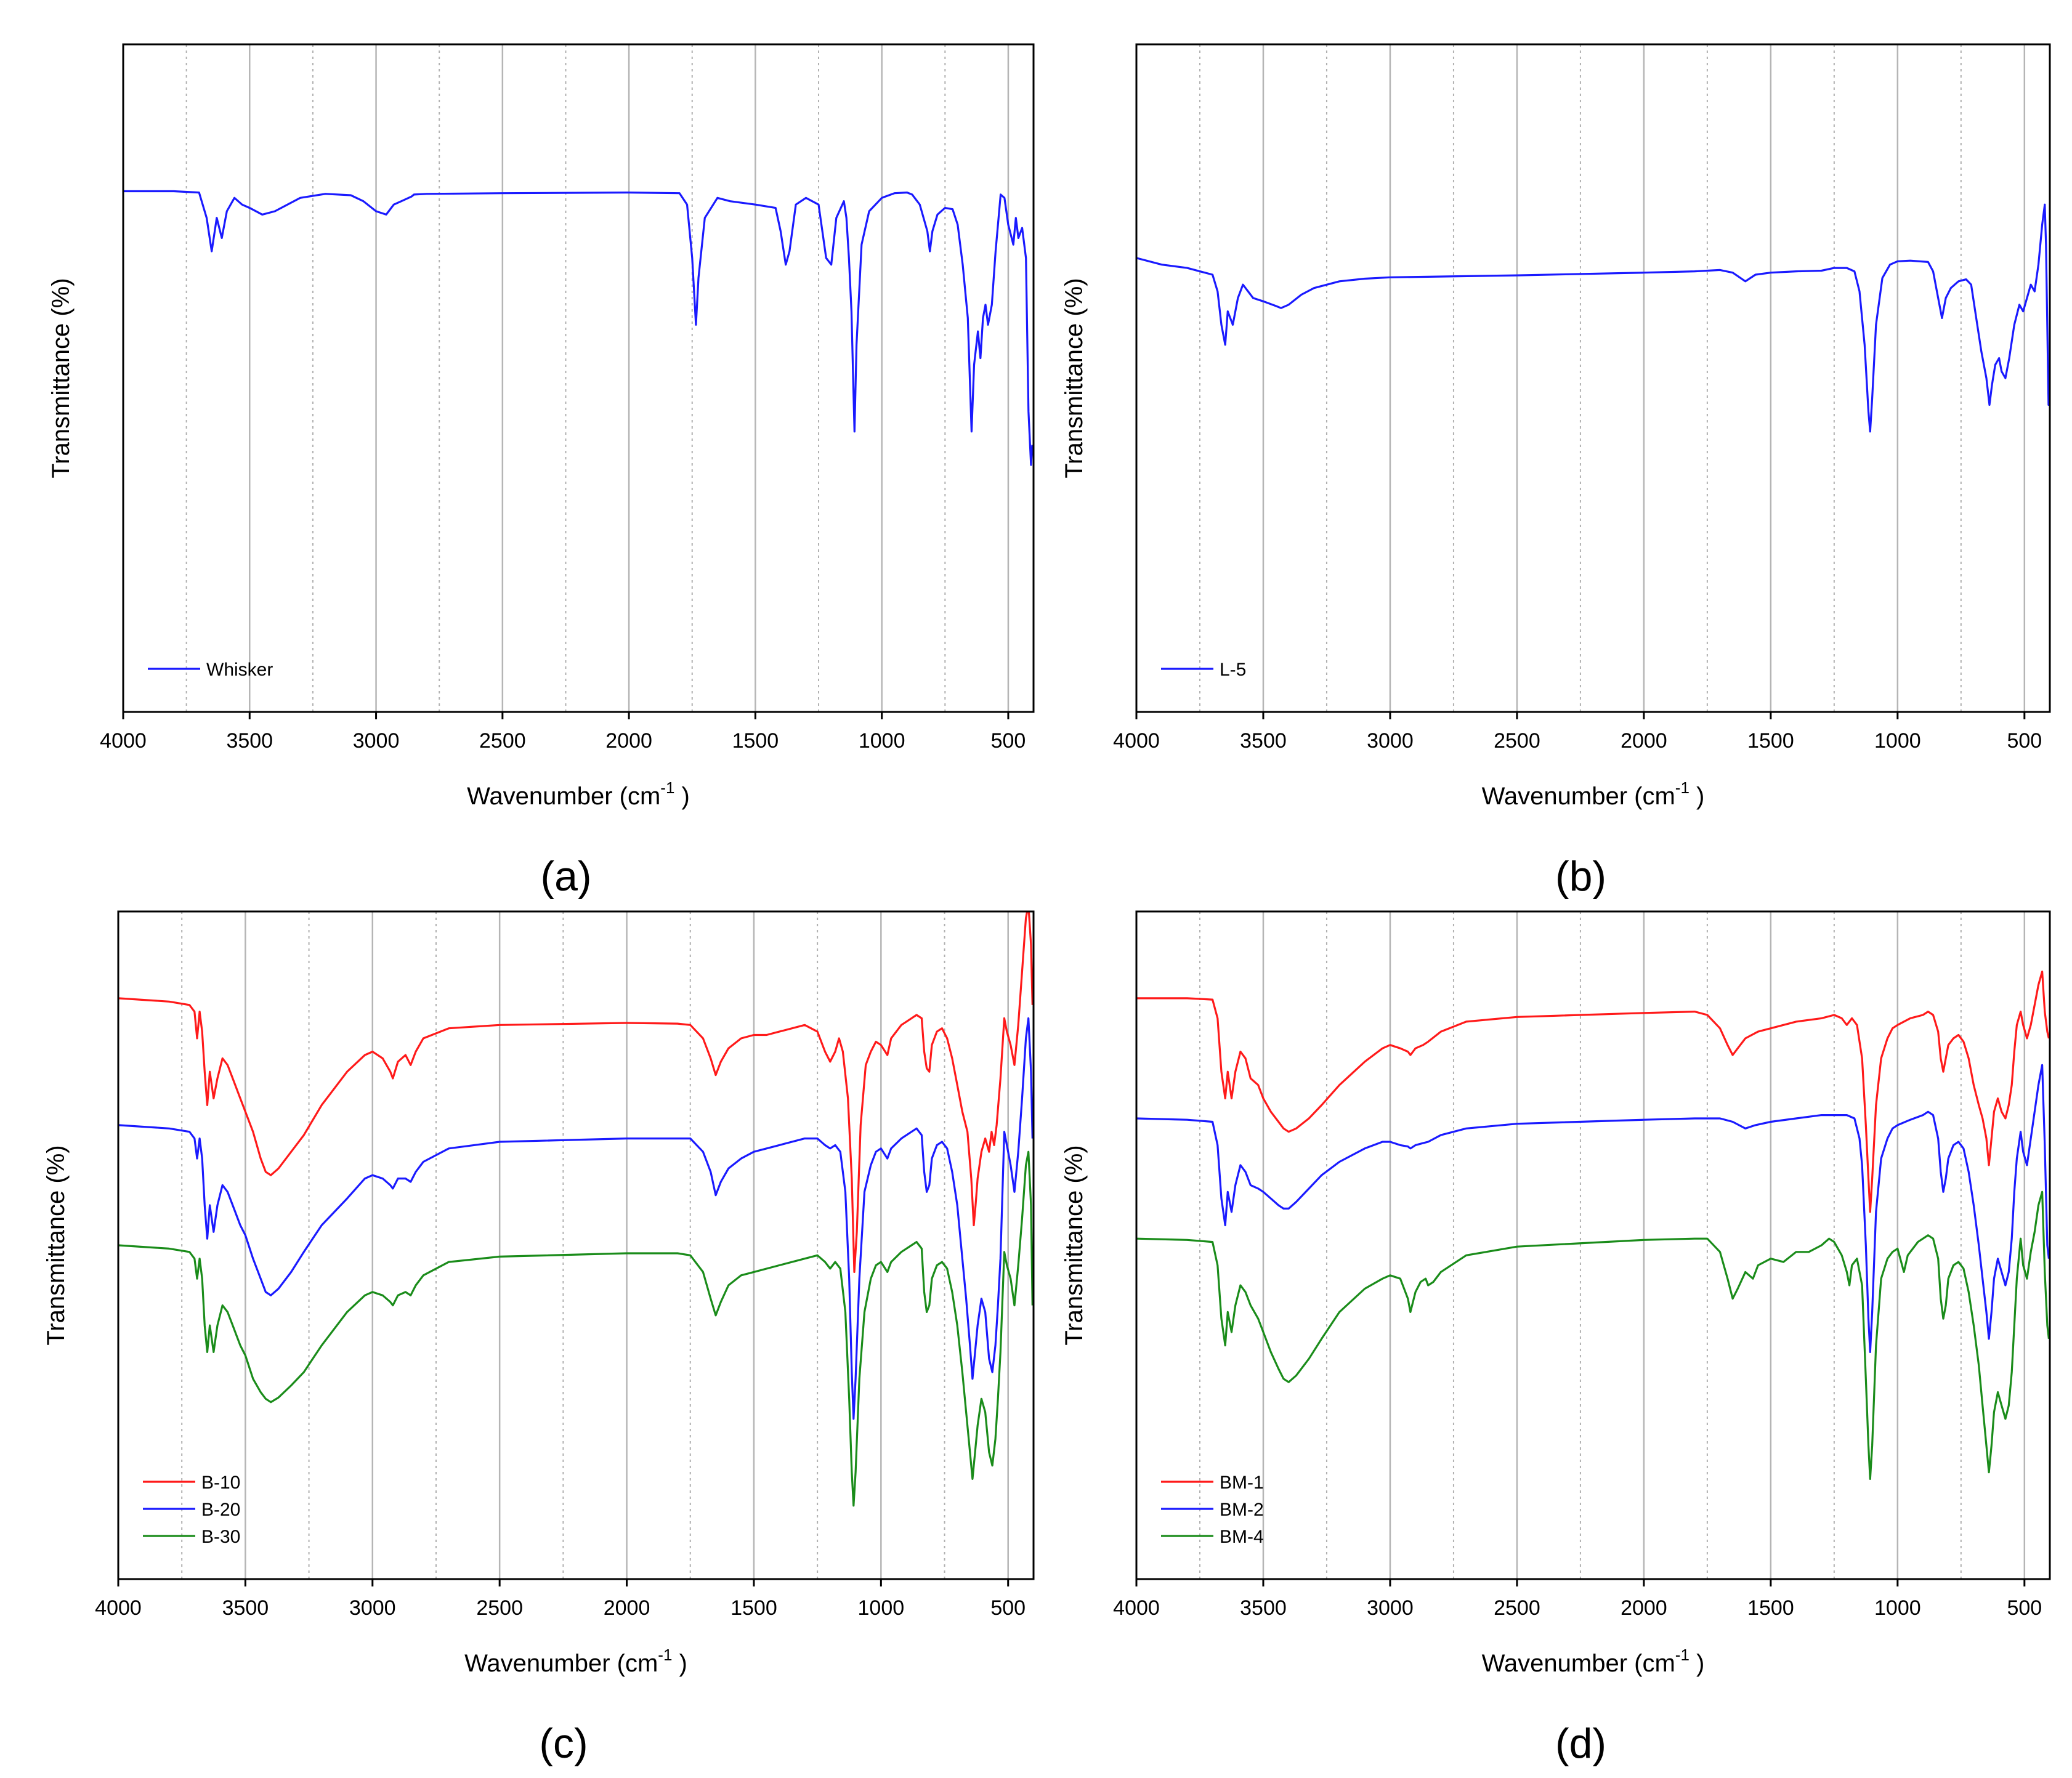  I want to click on legend-label: L-5, so click(1233, 670).